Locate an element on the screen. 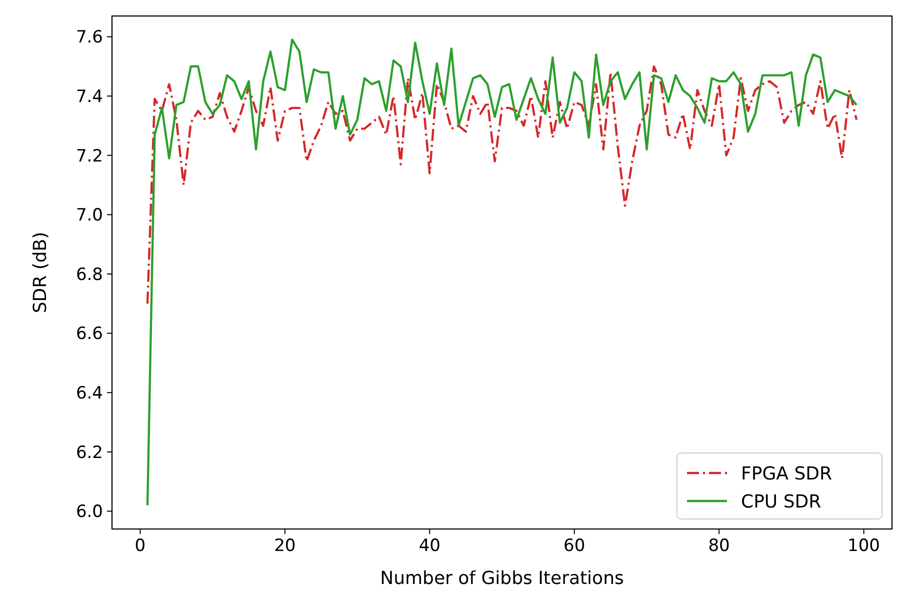  y-tick-label: 6.6 is located at coordinates (89, 334).